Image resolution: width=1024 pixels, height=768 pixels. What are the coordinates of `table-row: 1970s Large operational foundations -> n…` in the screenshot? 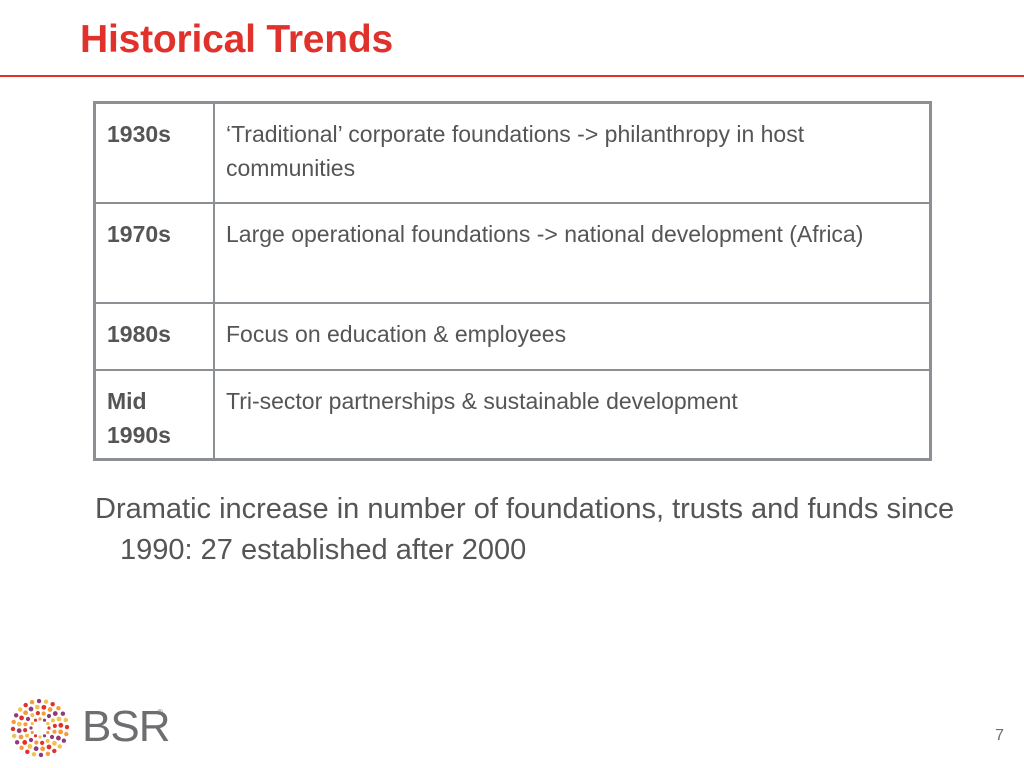 It's located at (512, 253).